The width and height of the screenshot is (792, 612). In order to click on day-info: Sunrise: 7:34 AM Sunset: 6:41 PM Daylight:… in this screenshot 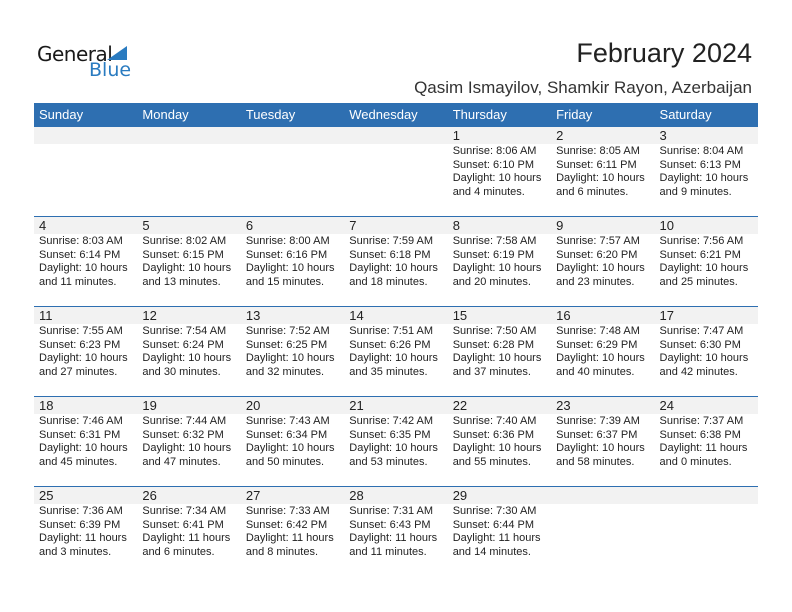, I will do `click(188, 531)`.